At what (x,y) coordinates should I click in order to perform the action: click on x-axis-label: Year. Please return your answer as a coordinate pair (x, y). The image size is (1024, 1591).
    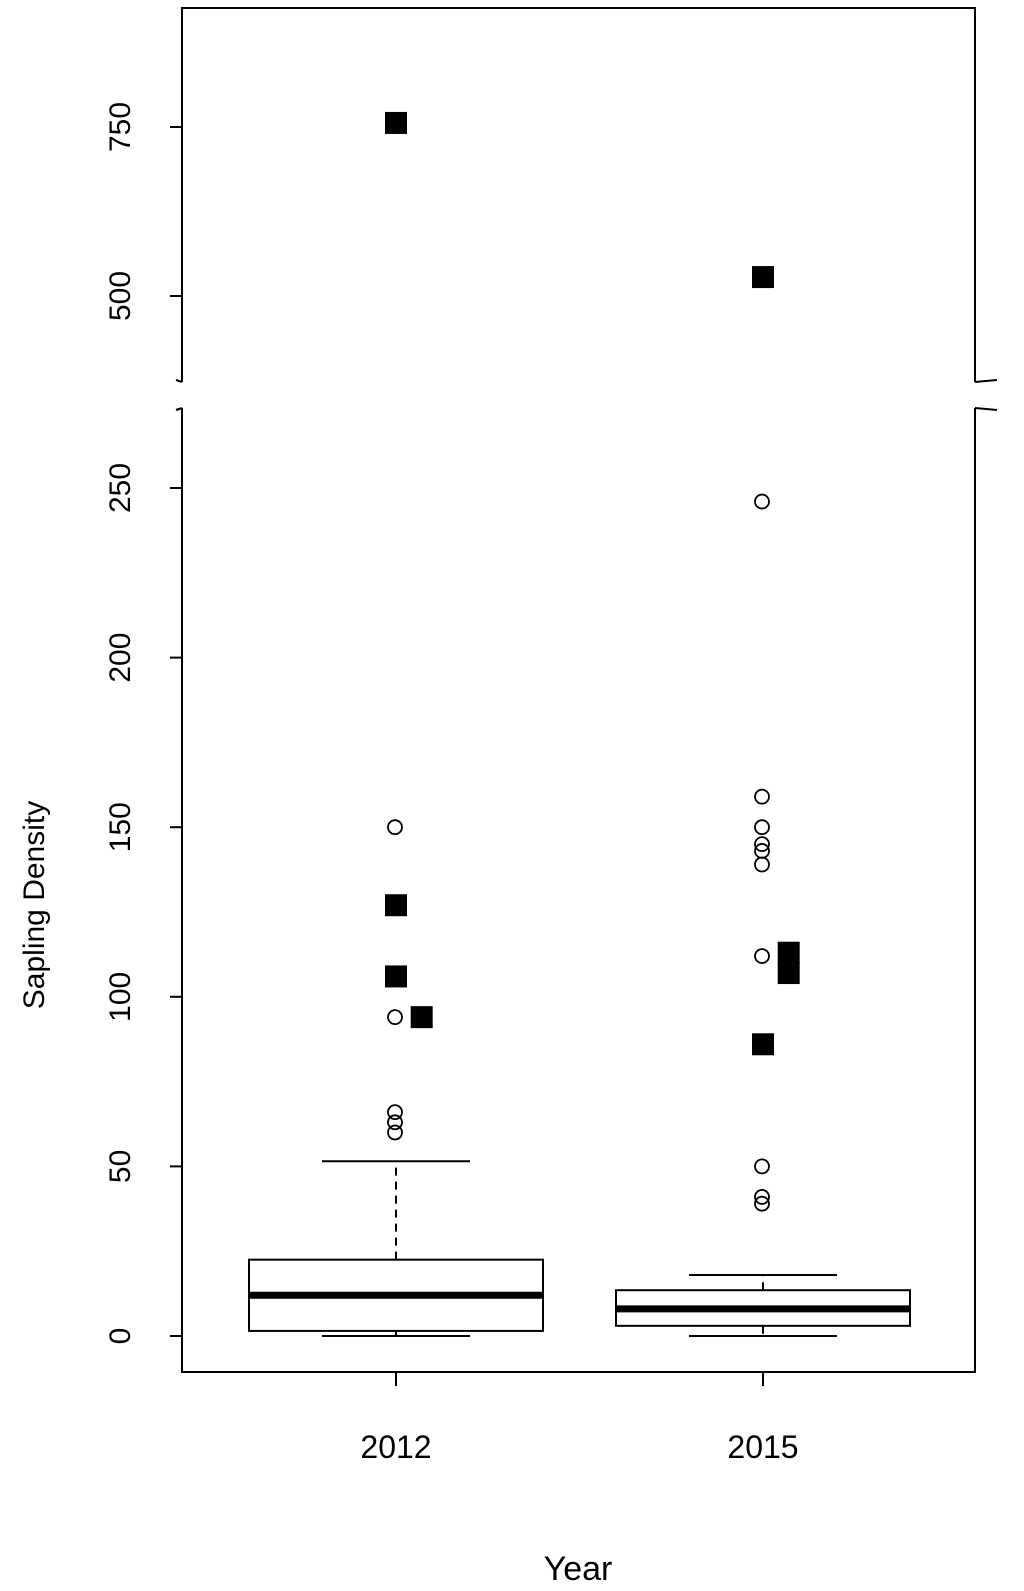
    Looking at the image, I should click on (578, 1569).